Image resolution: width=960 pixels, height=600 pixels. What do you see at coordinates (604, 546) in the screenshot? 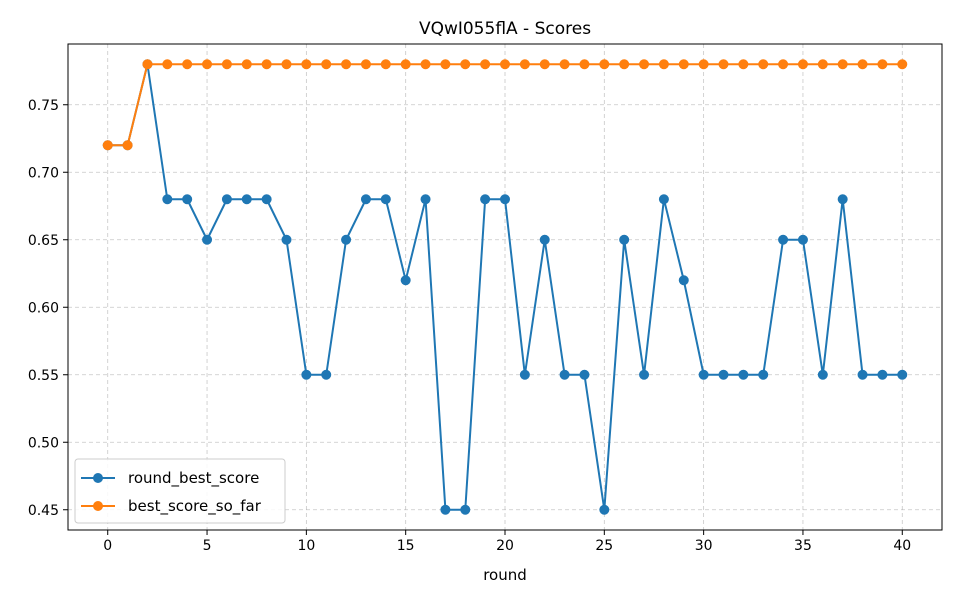
I see `x-tick-label: 25` at bounding box center [604, 546].